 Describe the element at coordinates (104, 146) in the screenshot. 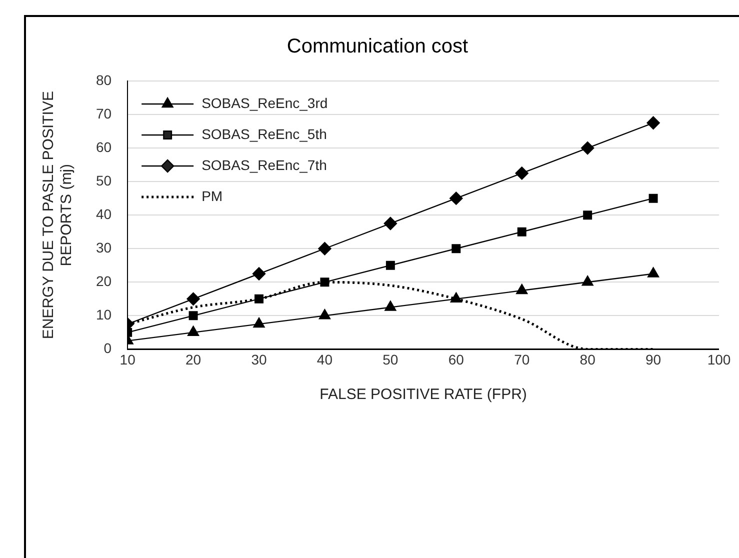

I see `y-tick-label: 60` at that location.